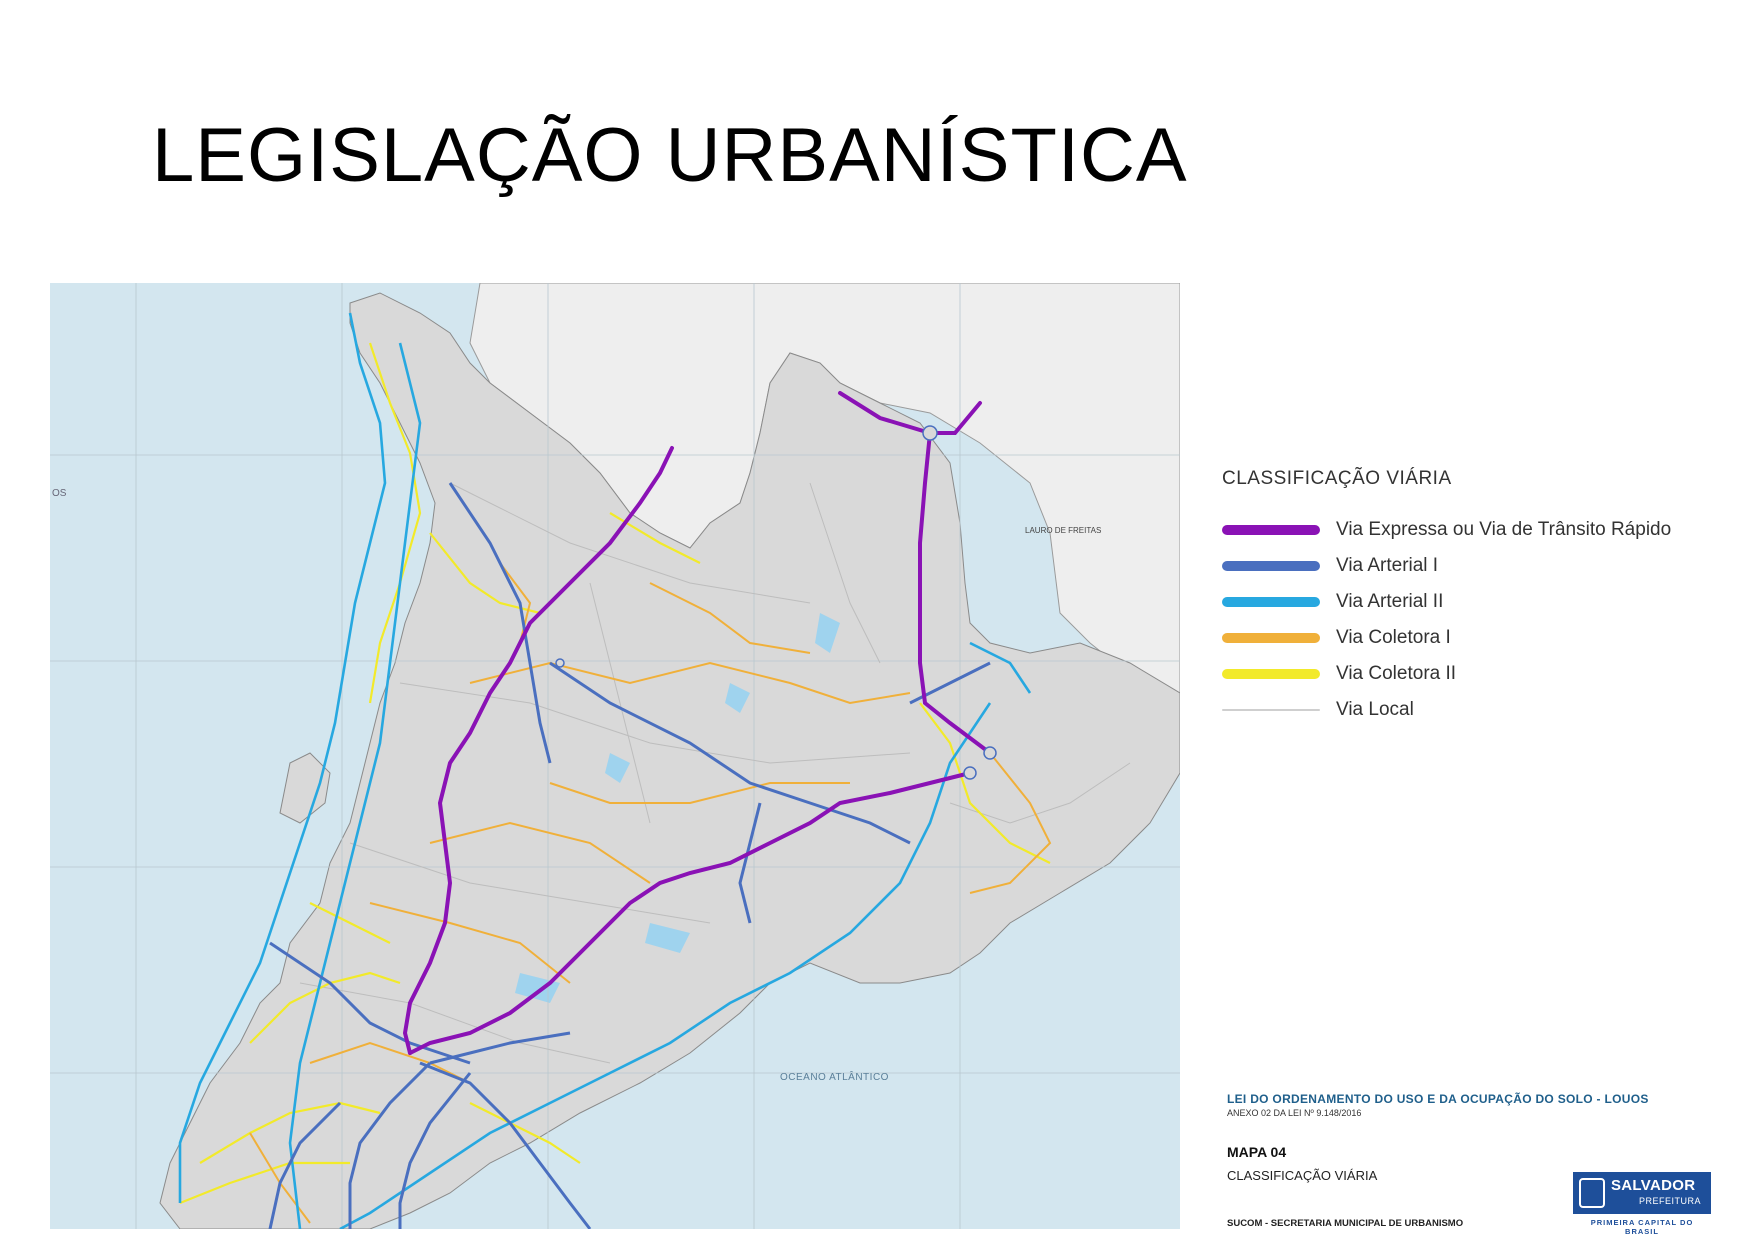  Describe the element at coordinates (1670, 1201) in the screenshot. I see `logo-sub: PREFEITURA` at that location.